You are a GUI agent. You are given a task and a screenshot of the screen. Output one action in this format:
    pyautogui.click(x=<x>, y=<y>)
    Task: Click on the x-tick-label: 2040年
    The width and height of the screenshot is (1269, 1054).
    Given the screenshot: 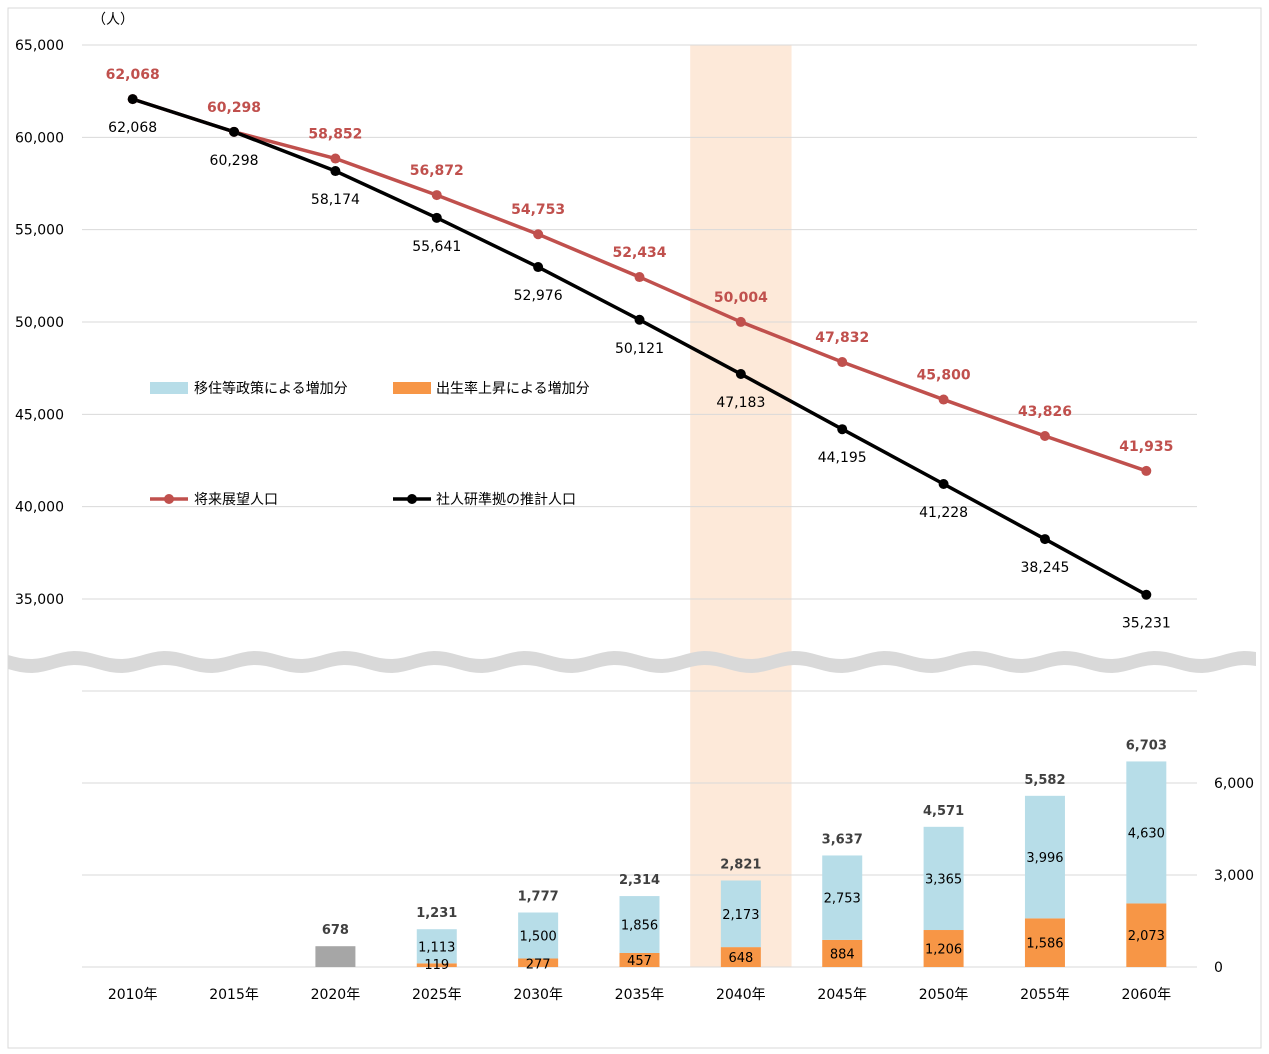 What is the action you would take?
    pyautogui.click(x=741, y=995)
    